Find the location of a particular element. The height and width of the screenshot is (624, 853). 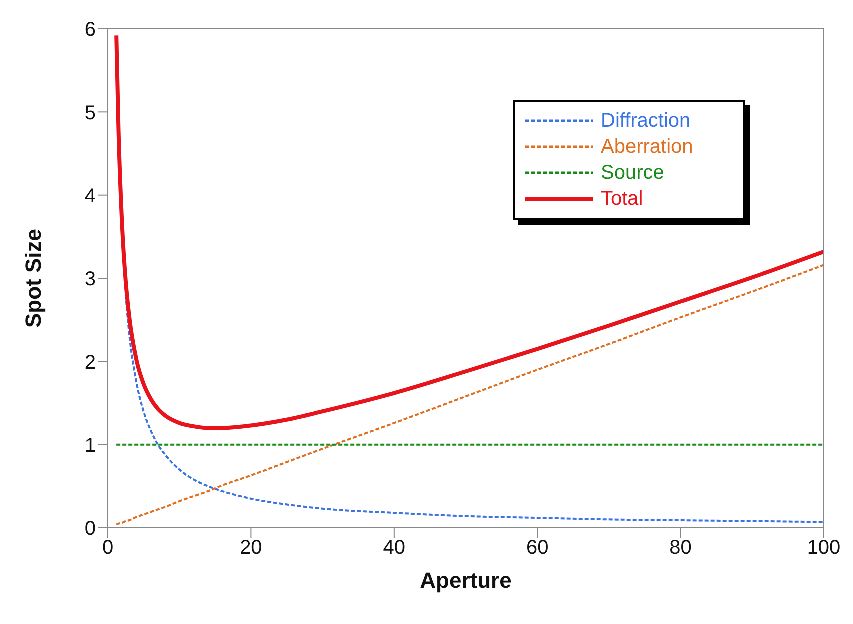

x-tick-label: 20 is located at coordinates (251, 548).